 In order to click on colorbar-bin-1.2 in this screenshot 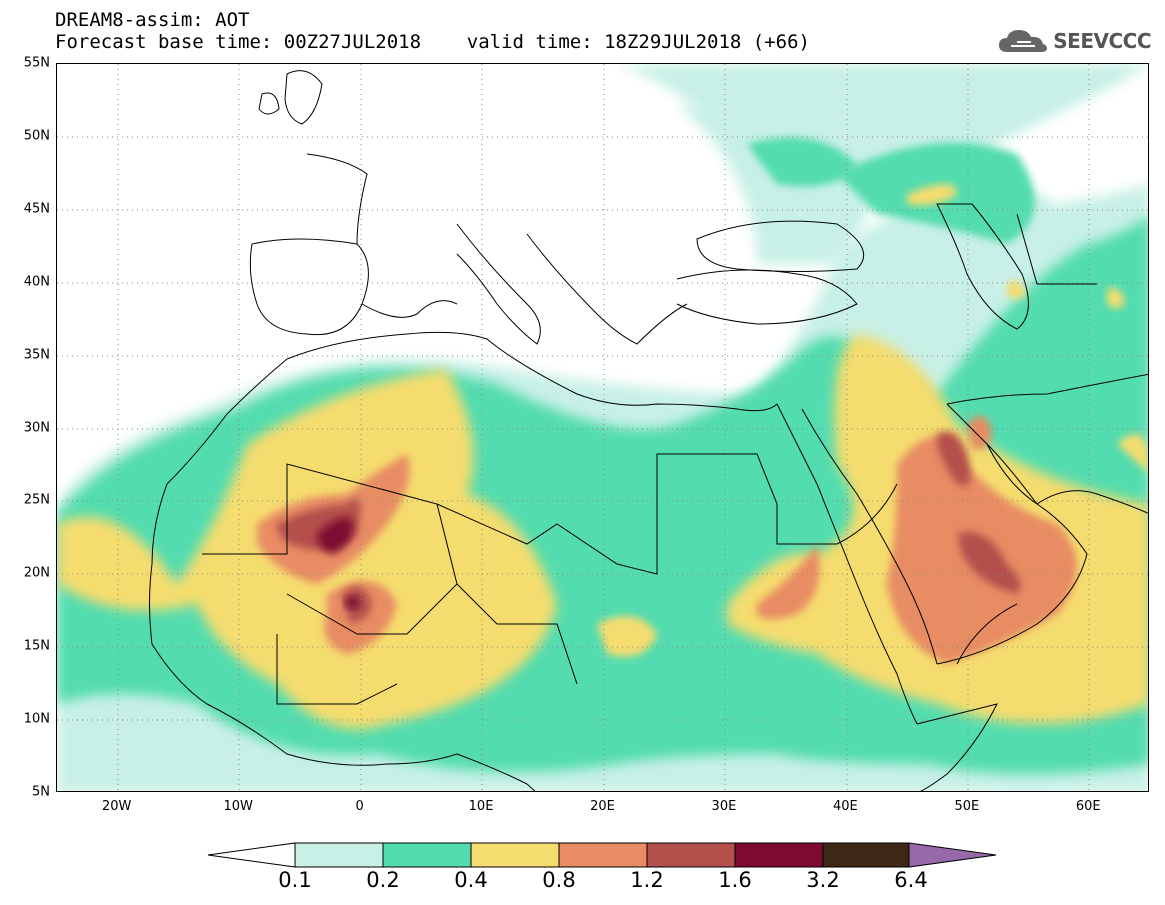, I will do `click(691, 855)`.